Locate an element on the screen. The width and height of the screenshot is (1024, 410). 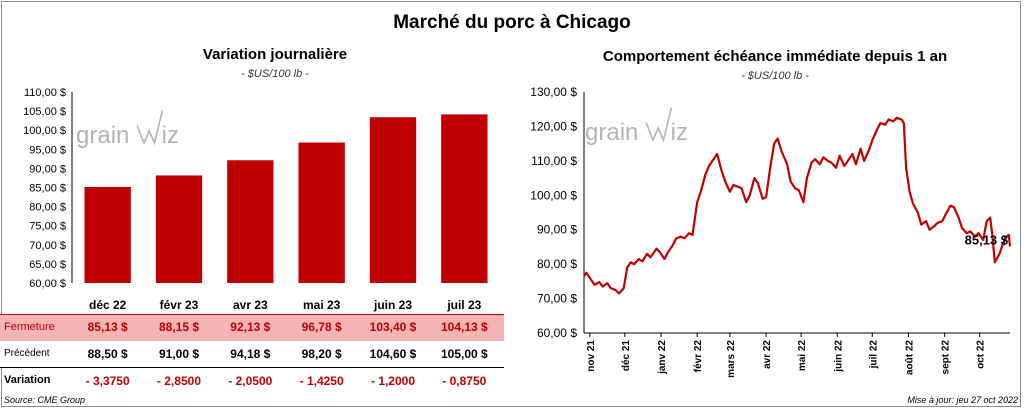
bar-ytick-label: 110,00 $ is located at coordinates (45, 93).